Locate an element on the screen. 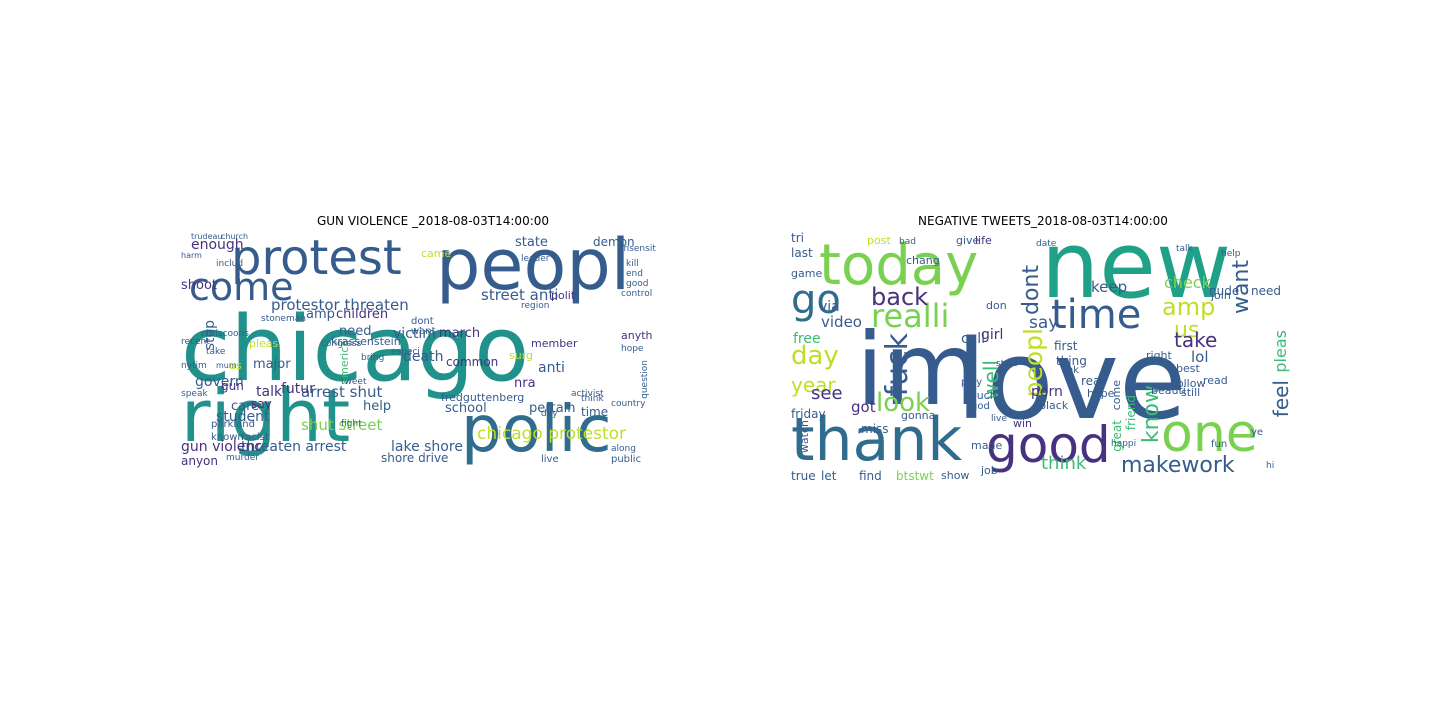 The image size is (1440, 720). left-cloud-word: member is located at coordinates (554, 343).